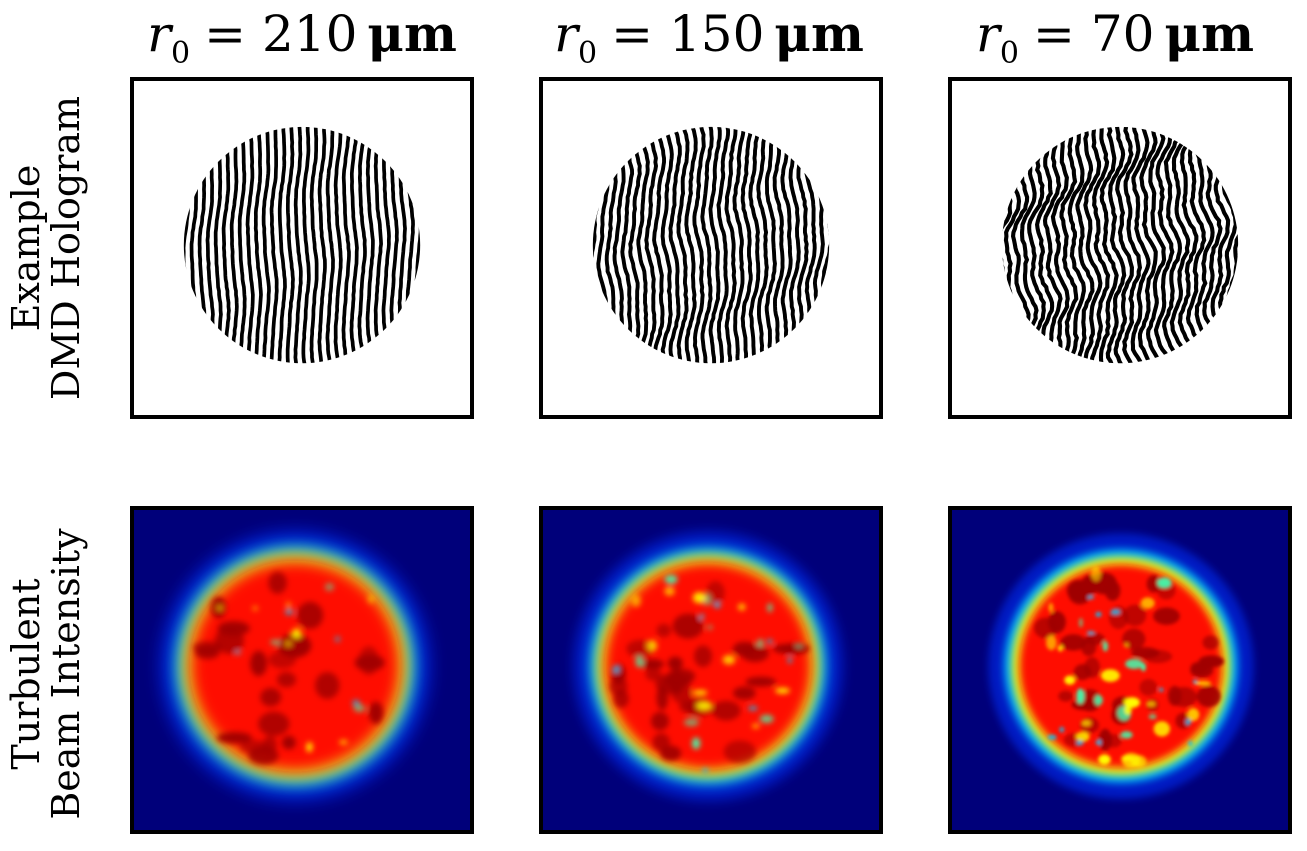 The height and width of the screenshot is (851, 1307). I want to click on row-label-line-2: Beam Intensity, so click(66, 674).